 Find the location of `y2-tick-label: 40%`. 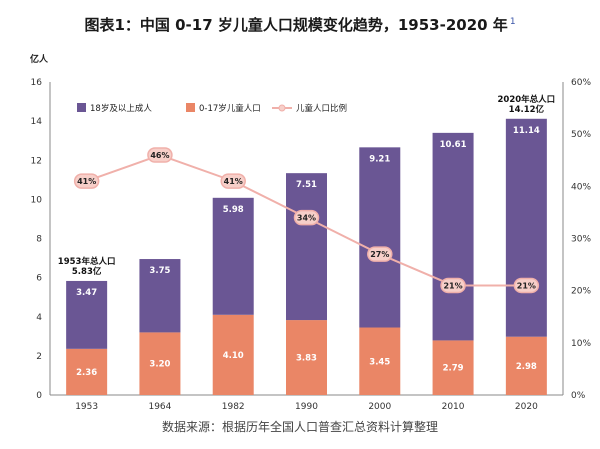

y2-tick-label: 40% is located at coordinates (581, 187).